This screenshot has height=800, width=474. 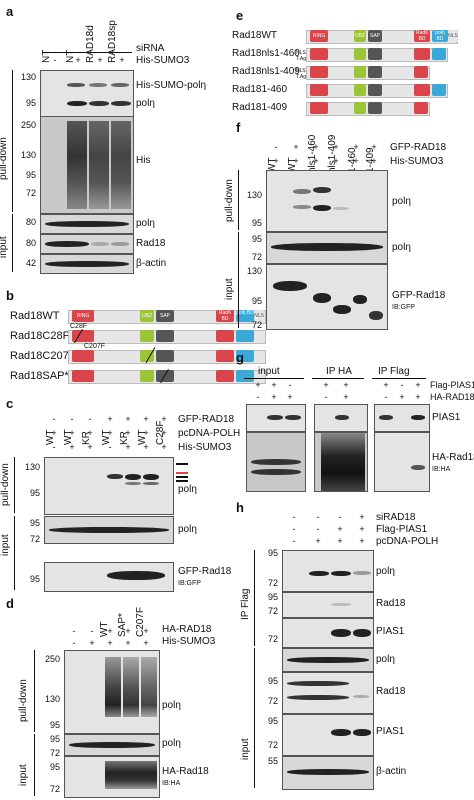 I want to click on panel-a-mw: 72, so click(x=30, y=193).